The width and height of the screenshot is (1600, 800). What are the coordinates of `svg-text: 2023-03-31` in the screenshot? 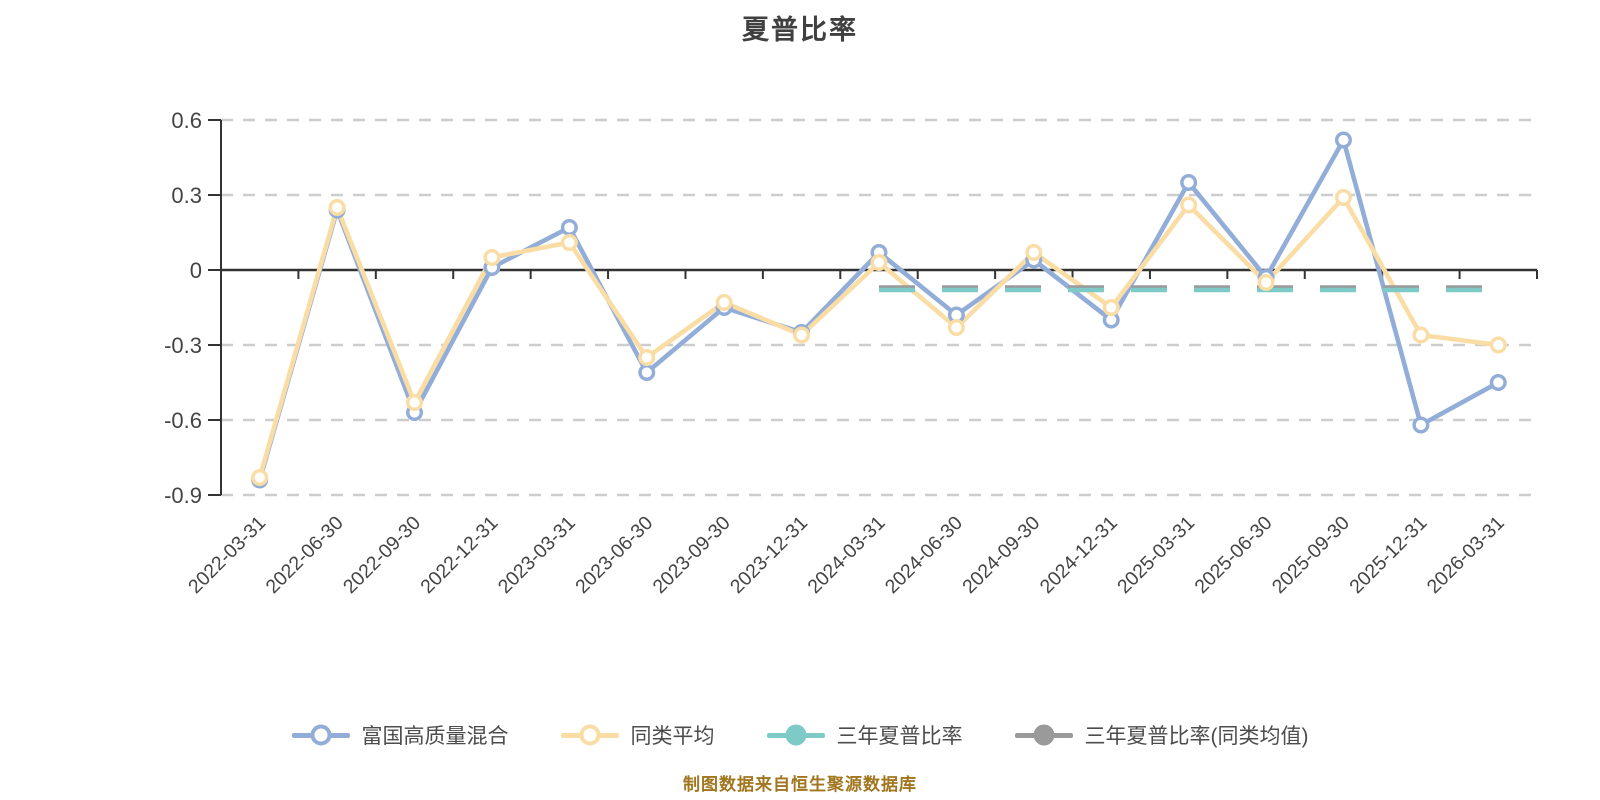 It's located at (537, 555).